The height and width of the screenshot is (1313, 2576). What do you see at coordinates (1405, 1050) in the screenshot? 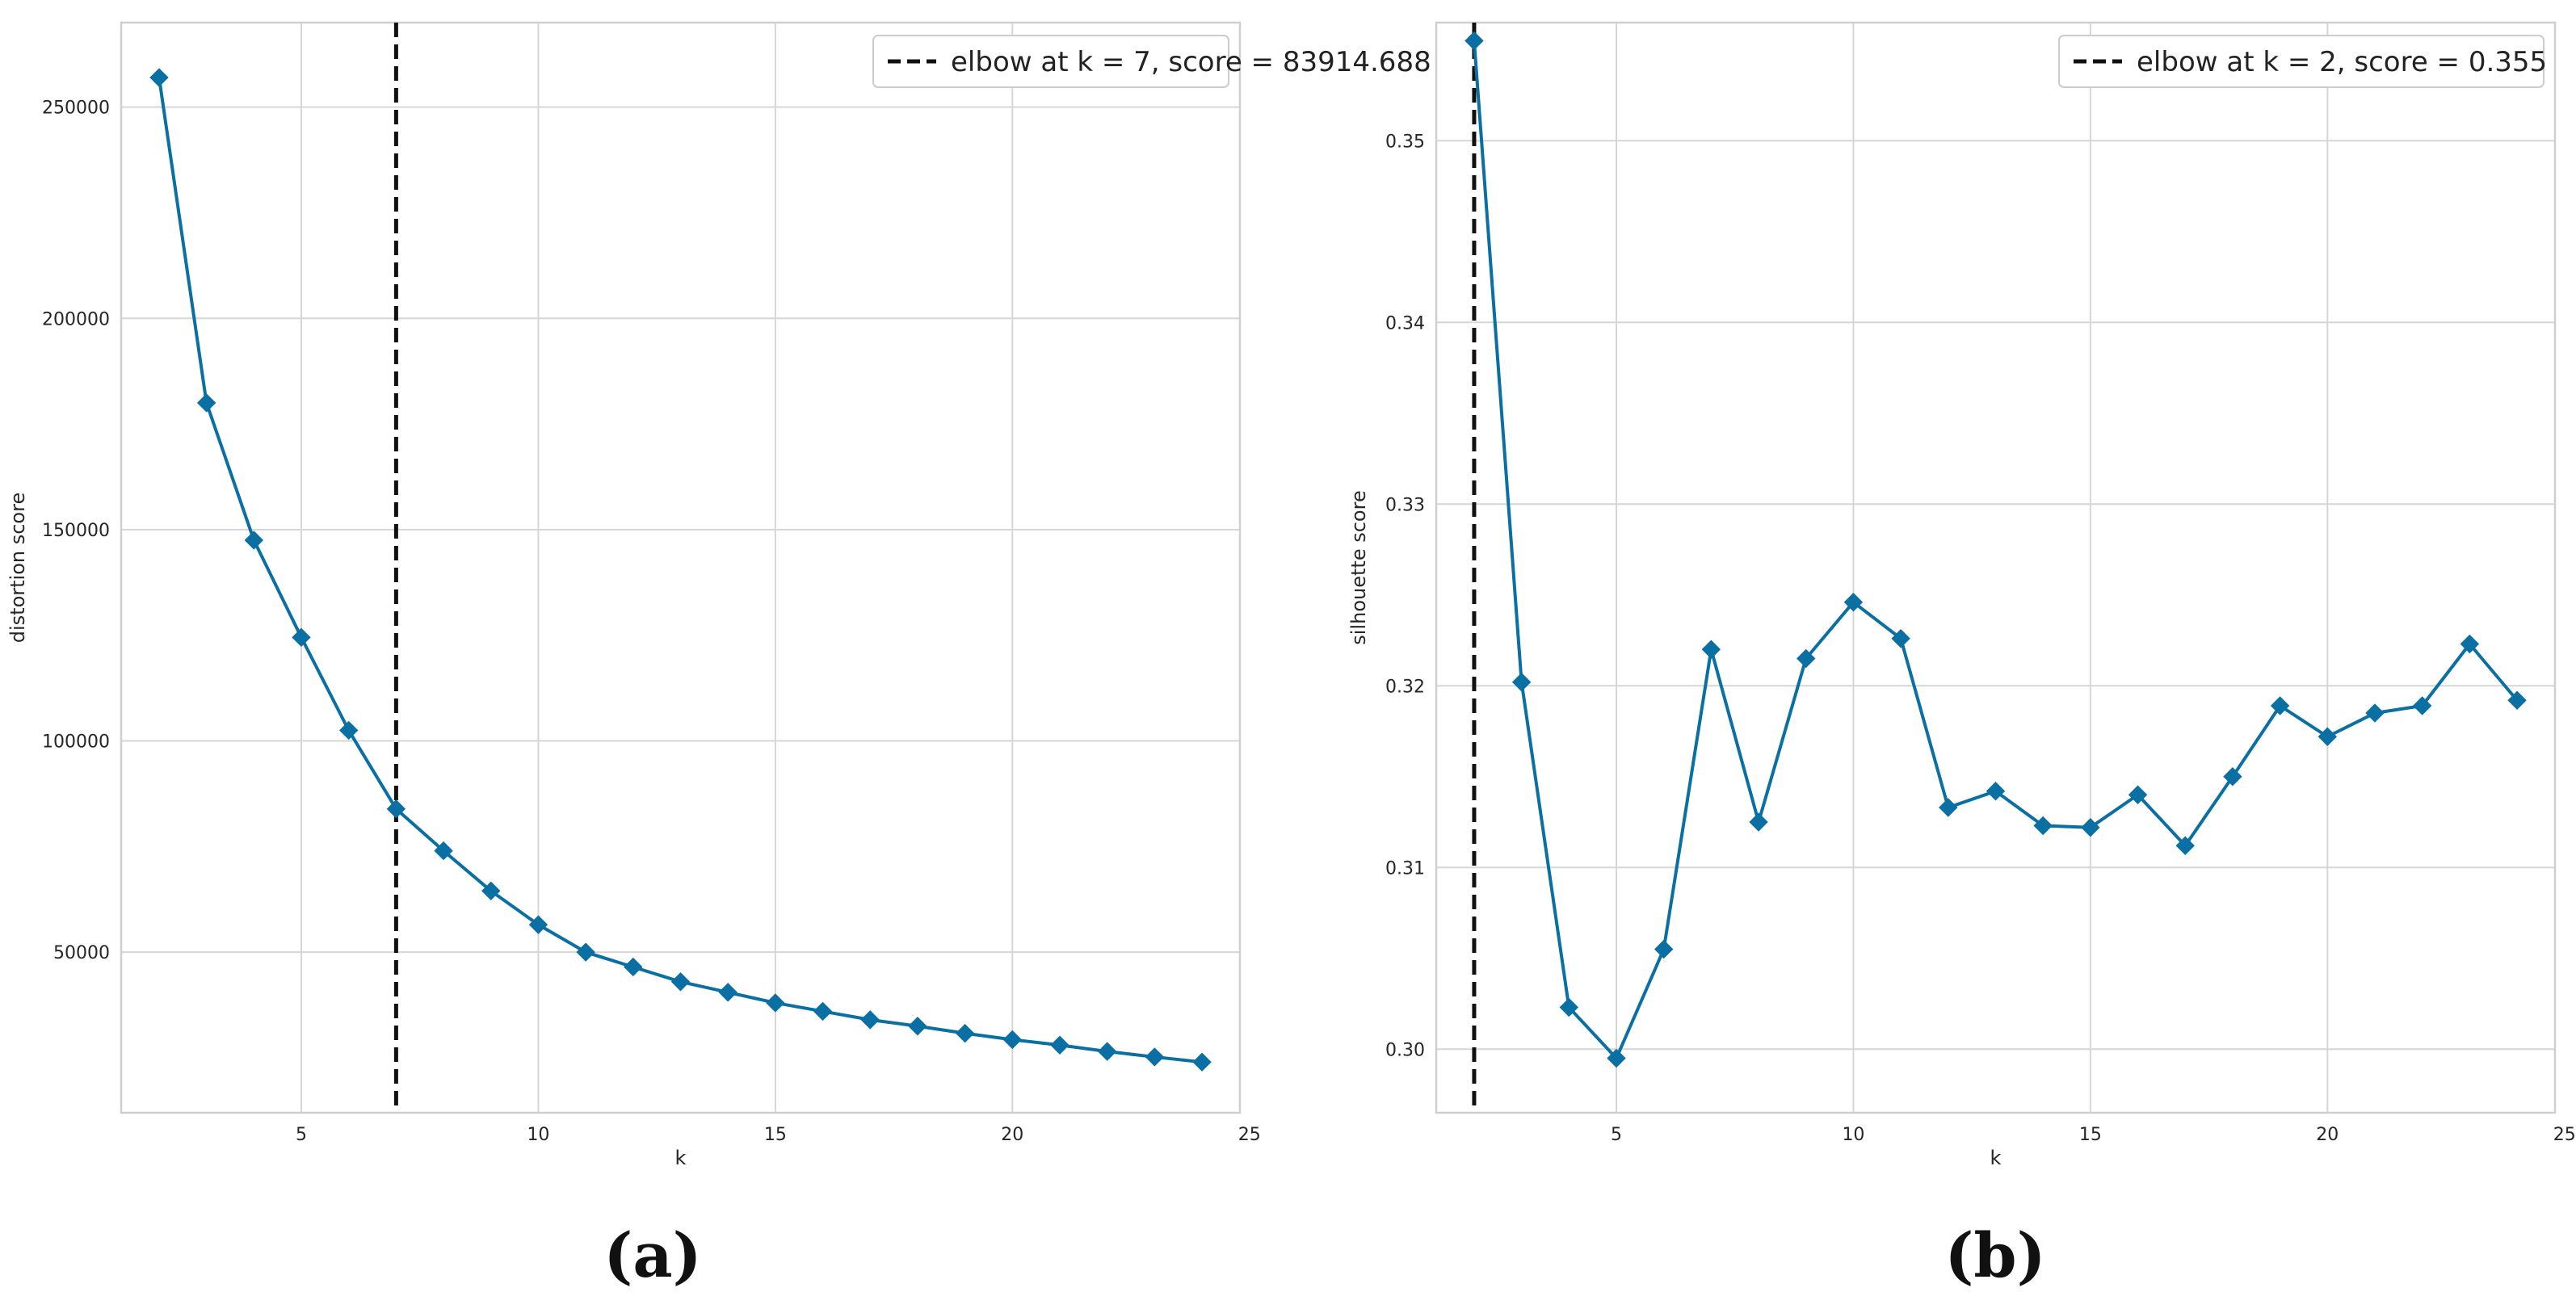
I see `y-tick-label: 0.30` at bounding box center [1405, 1050].